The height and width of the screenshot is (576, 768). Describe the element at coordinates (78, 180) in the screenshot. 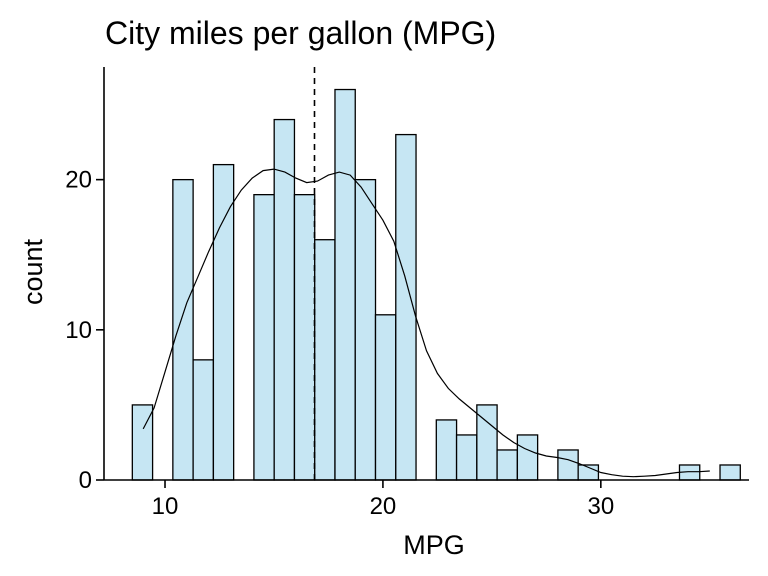

I see `y-tick-label: 20` at that location.